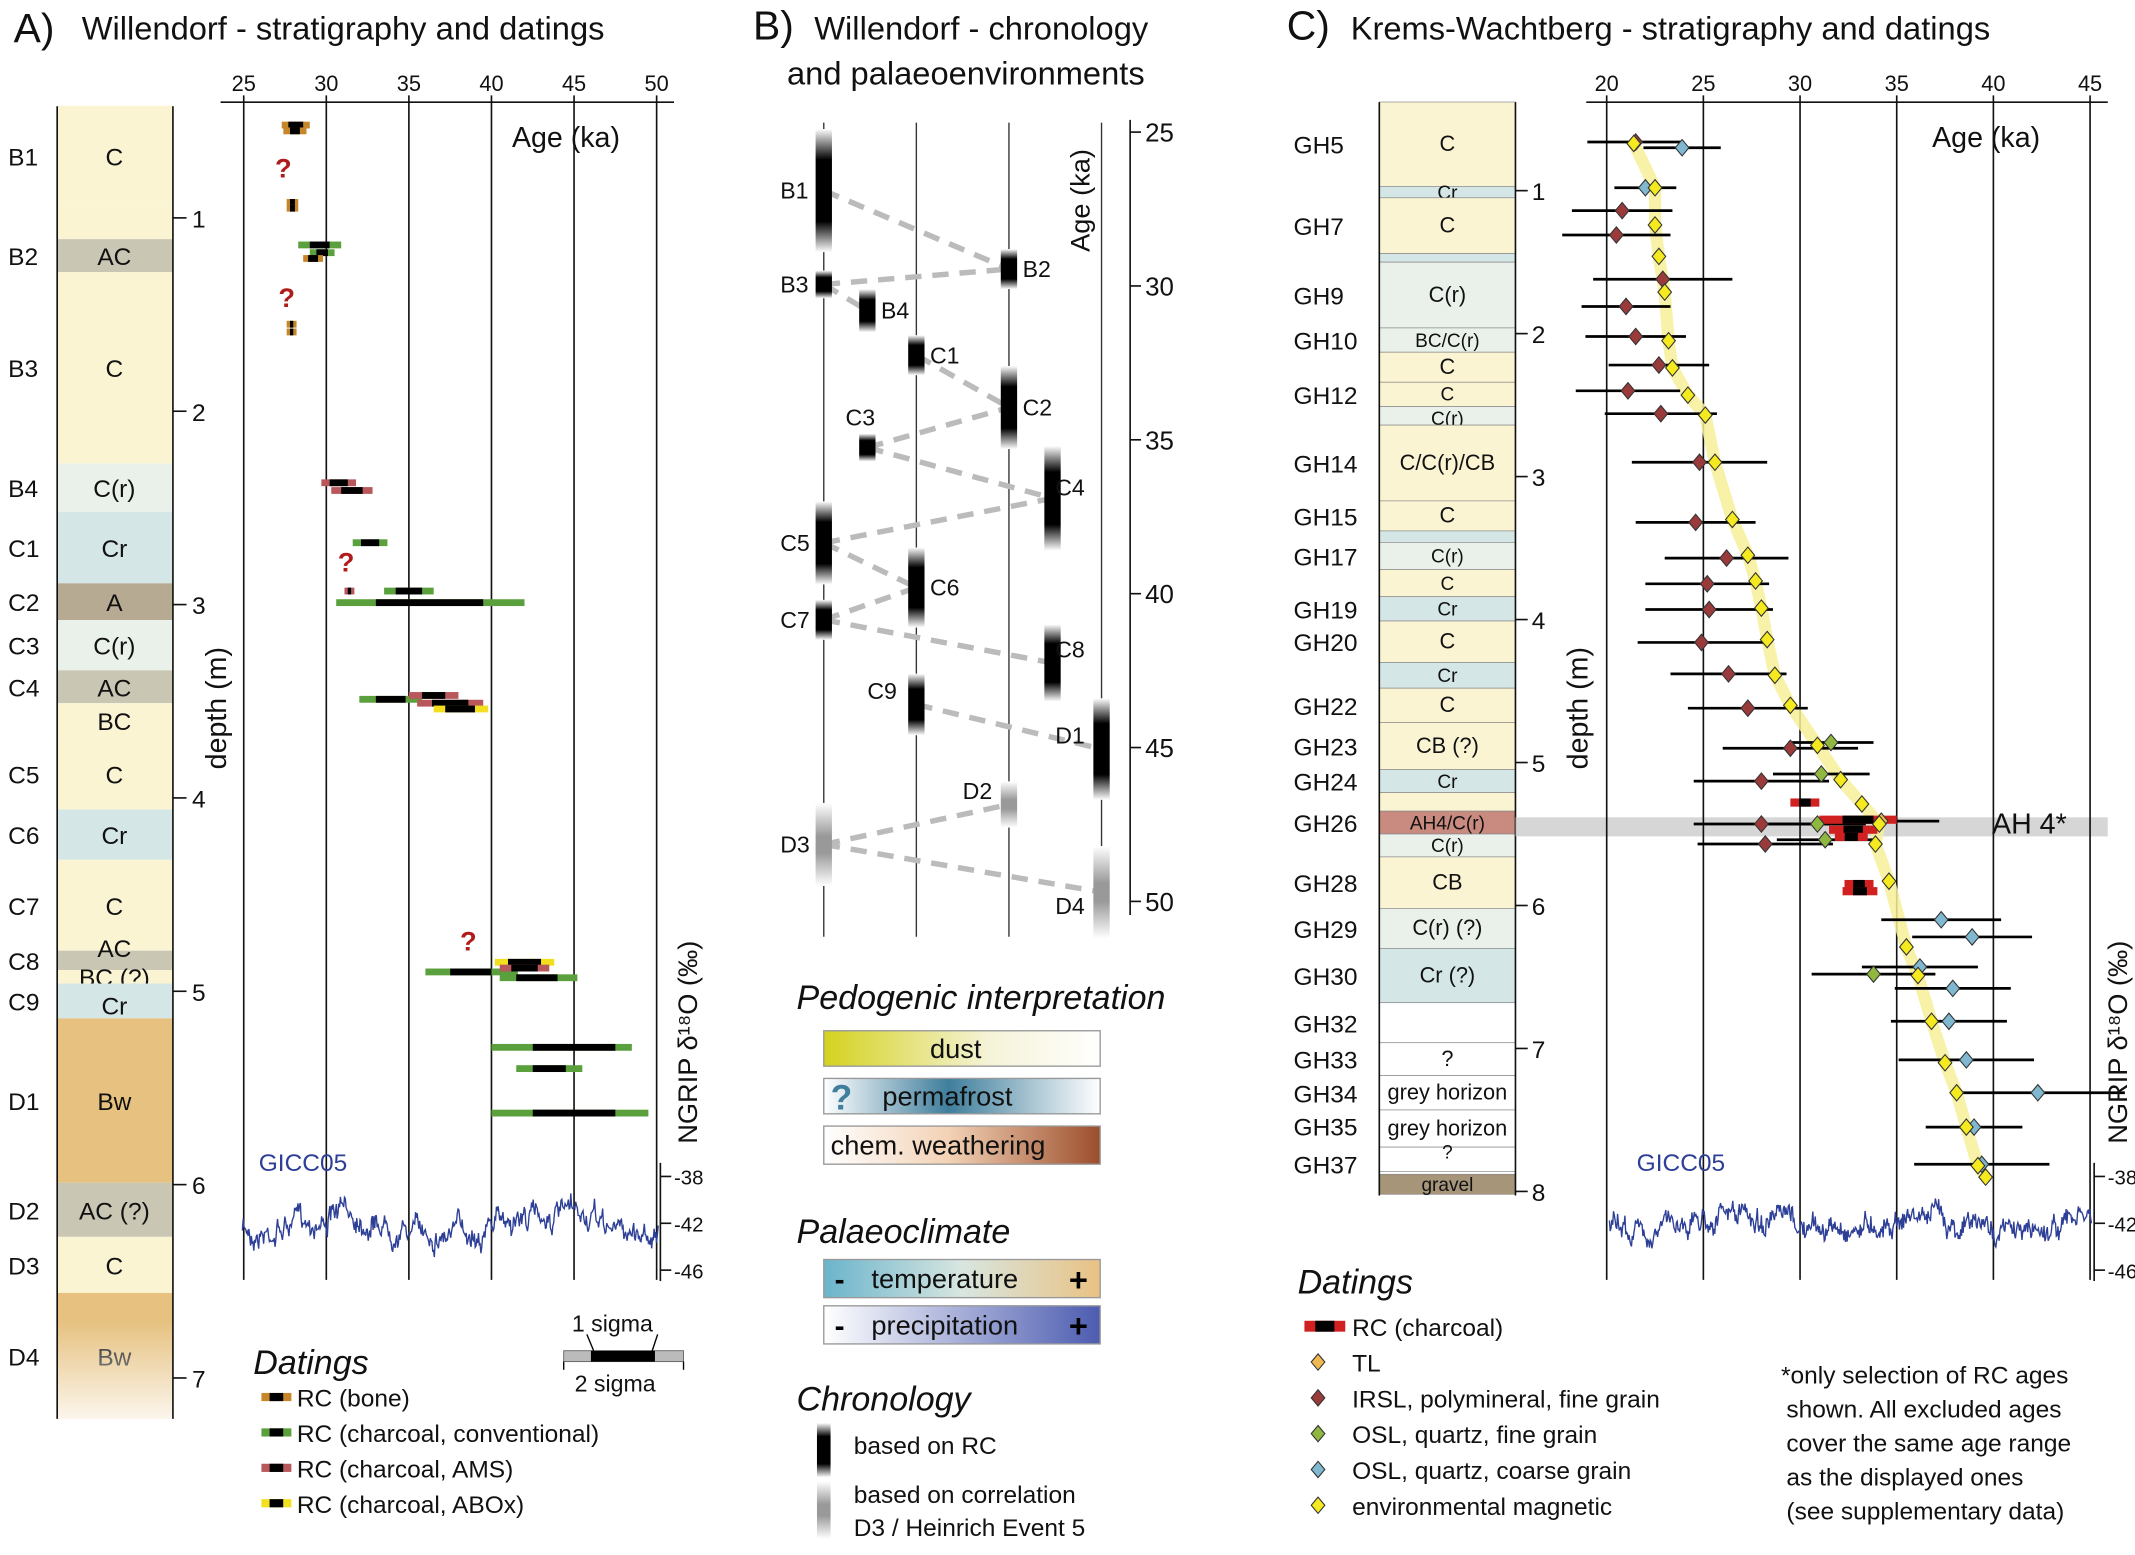 This screenshot has height=1555, width=2135. What do you see at coordinates (1447, 1185) in the screenshot?
I see `horizon-label: gravel` at bounding box center [1447, 1185].